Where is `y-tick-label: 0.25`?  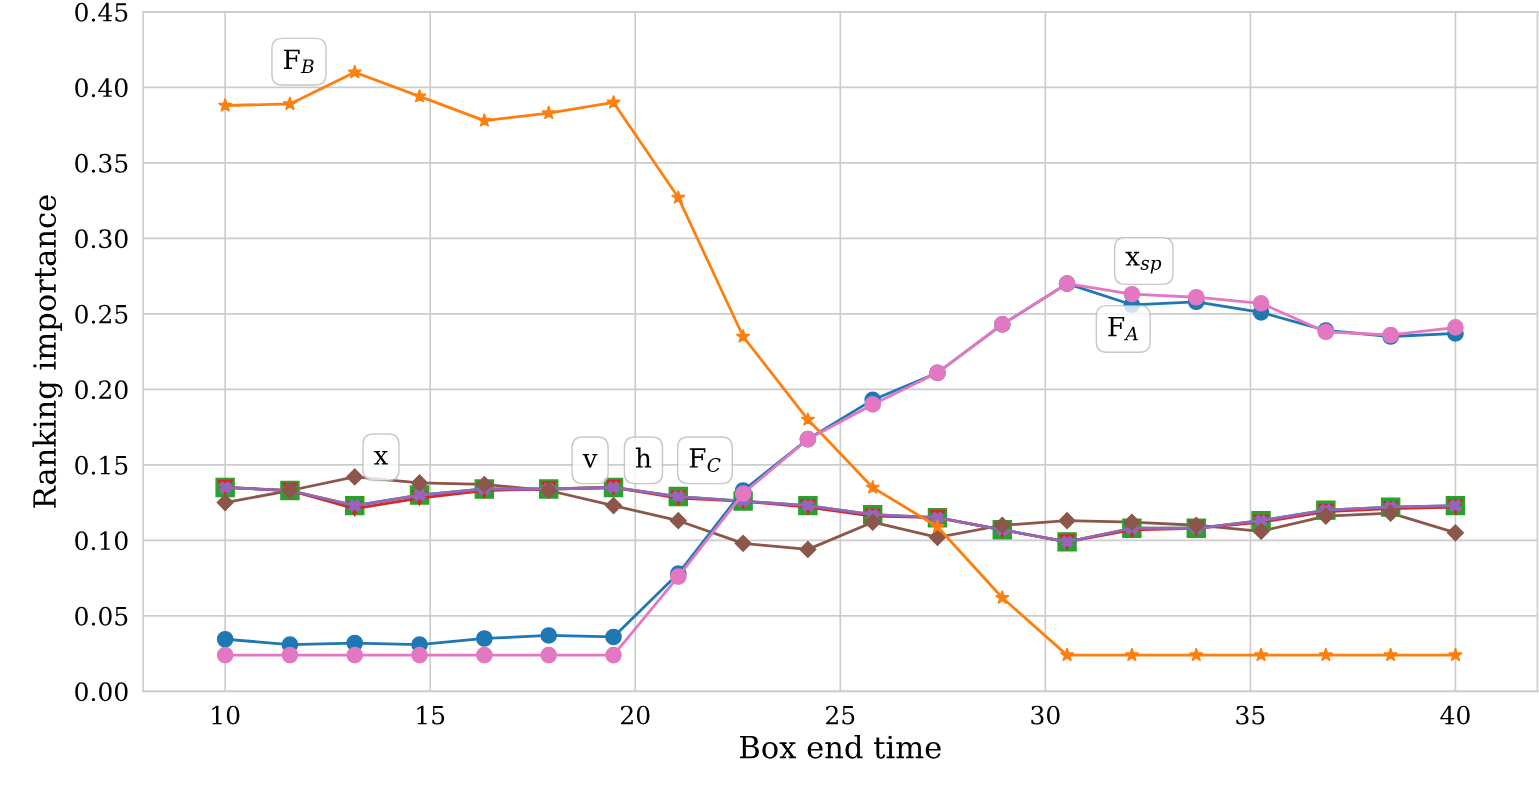 y-tick-label: 0.25 is located at coordinates (101, 314).